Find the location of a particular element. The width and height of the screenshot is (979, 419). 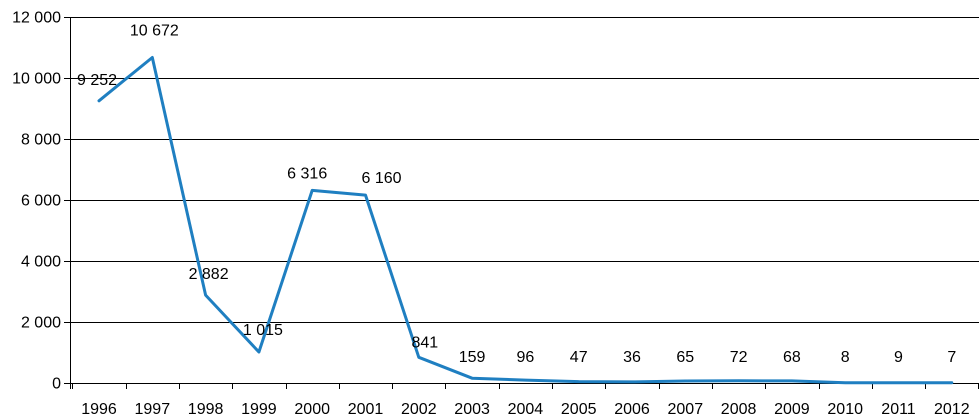

x-tick-label: 1997 is located at coordinates (153, 409).